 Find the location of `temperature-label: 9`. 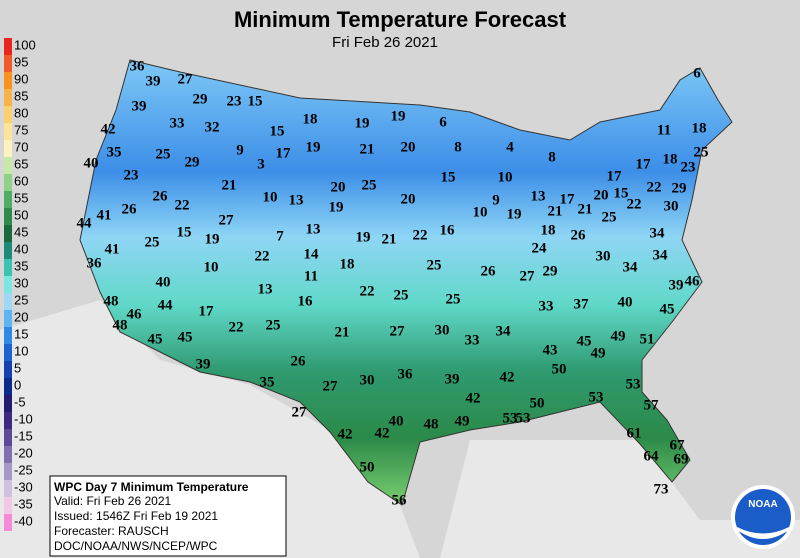

temperature-label: 9 is located at coordinates (240, 150).